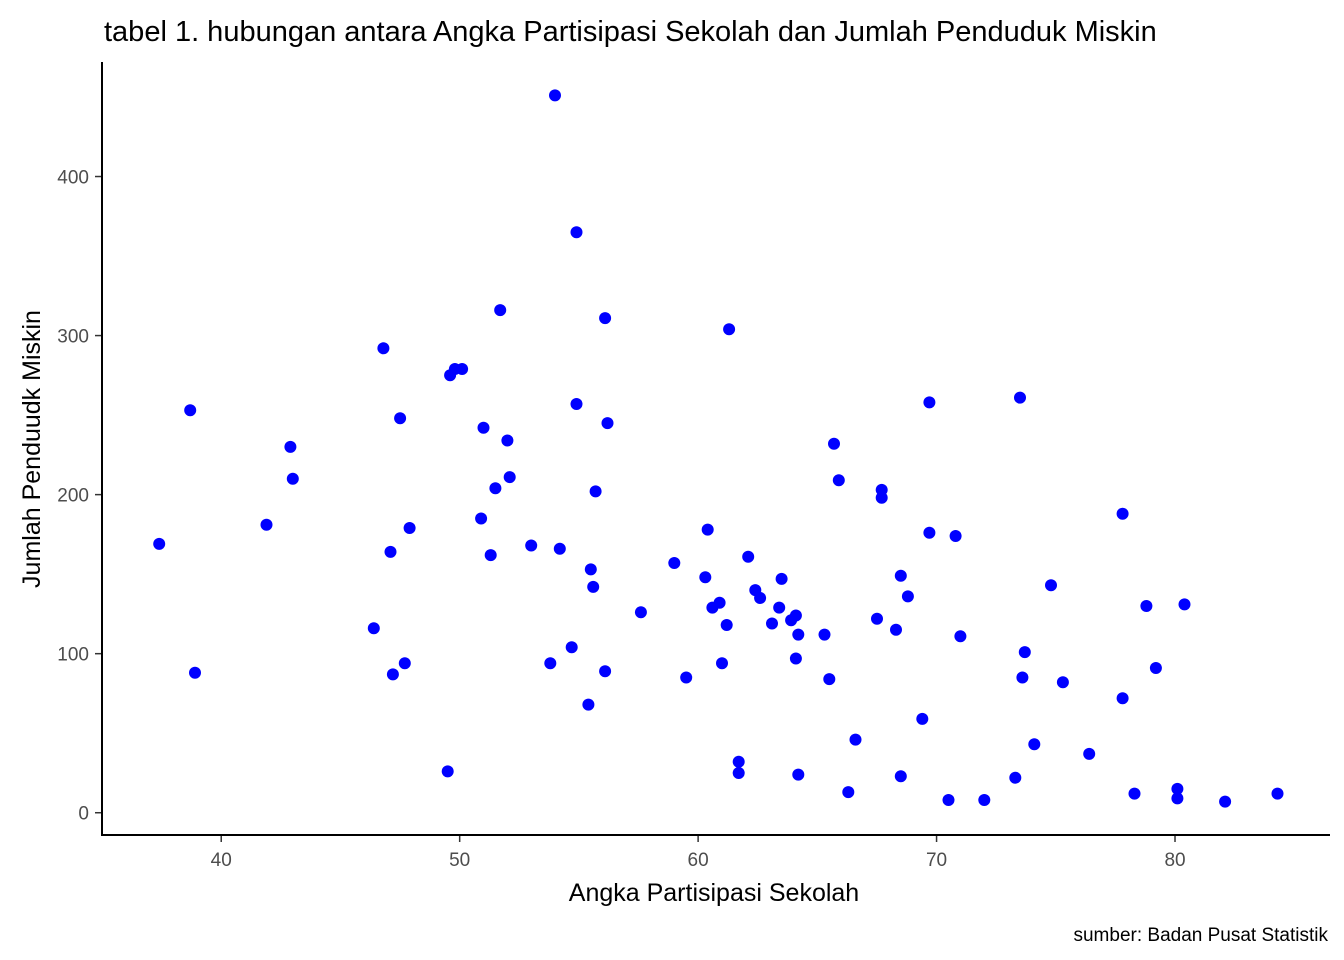  What do you see at coordinates (459, 860) in the screenshot?
I see `x-tick-label-1: 50` at bounding box center [459, 860].